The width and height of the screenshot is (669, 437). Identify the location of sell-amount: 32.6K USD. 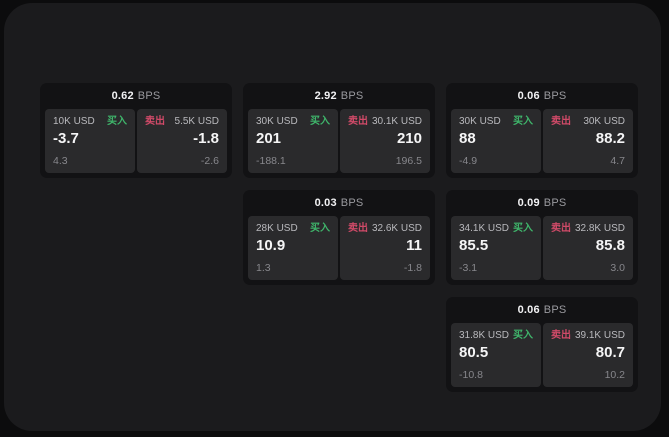
(396, 228).